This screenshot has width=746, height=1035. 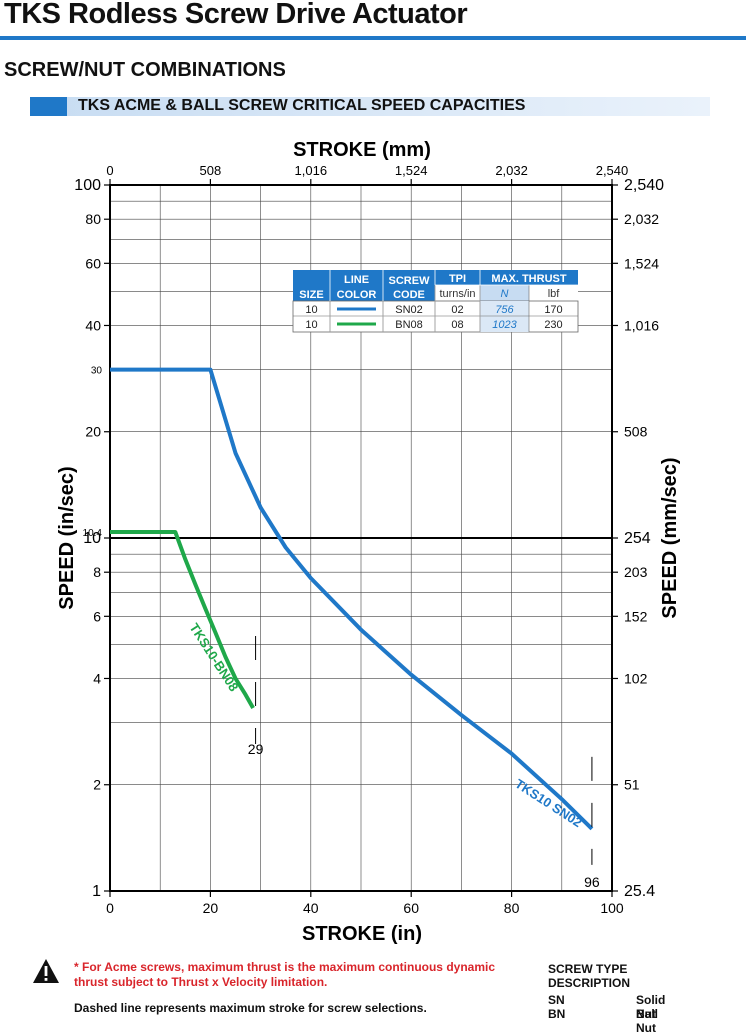 What do you see at coordinates (556, 1000) in the screenshot?
I see `screw-type-code: SN` at bounding box center [556, 1000].